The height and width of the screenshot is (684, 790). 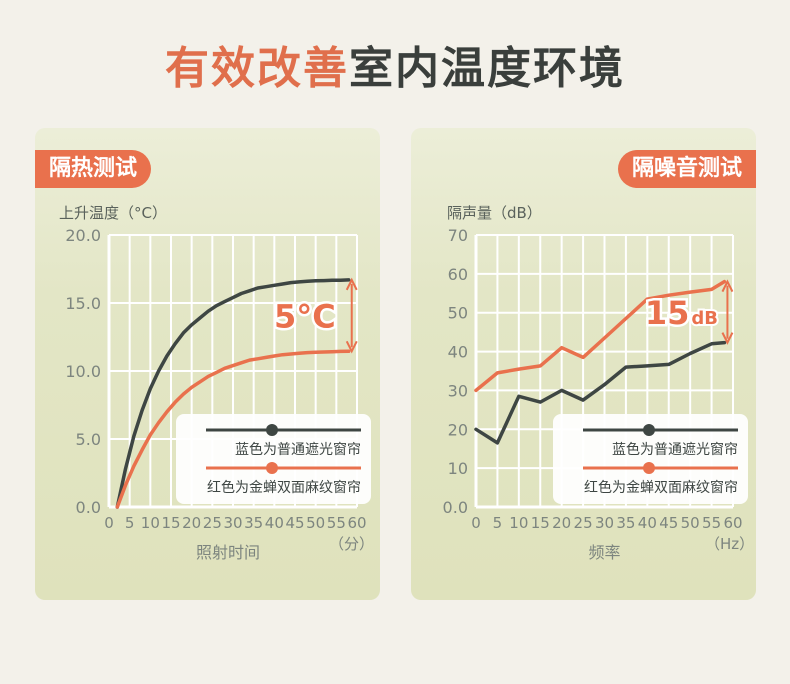 I want to click on y-tick-label: 20.0, so click(x=83, y=235).